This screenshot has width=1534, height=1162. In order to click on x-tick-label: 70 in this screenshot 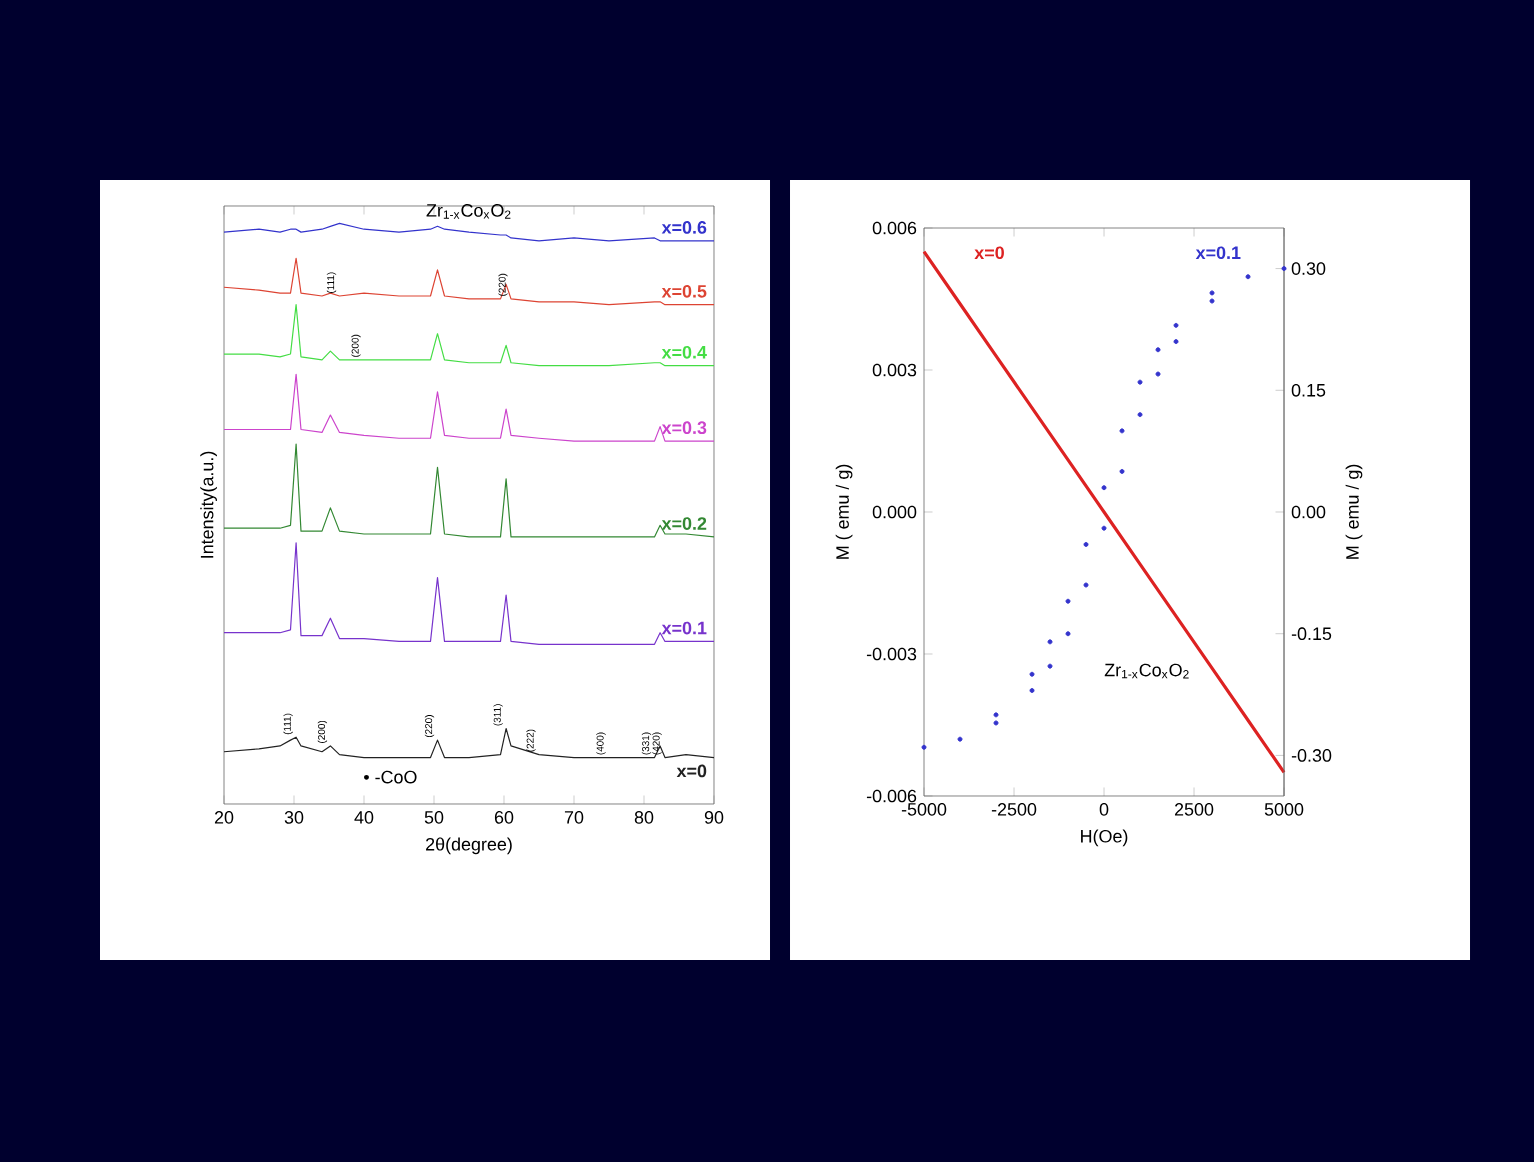, I will do `click(574, 817)`.